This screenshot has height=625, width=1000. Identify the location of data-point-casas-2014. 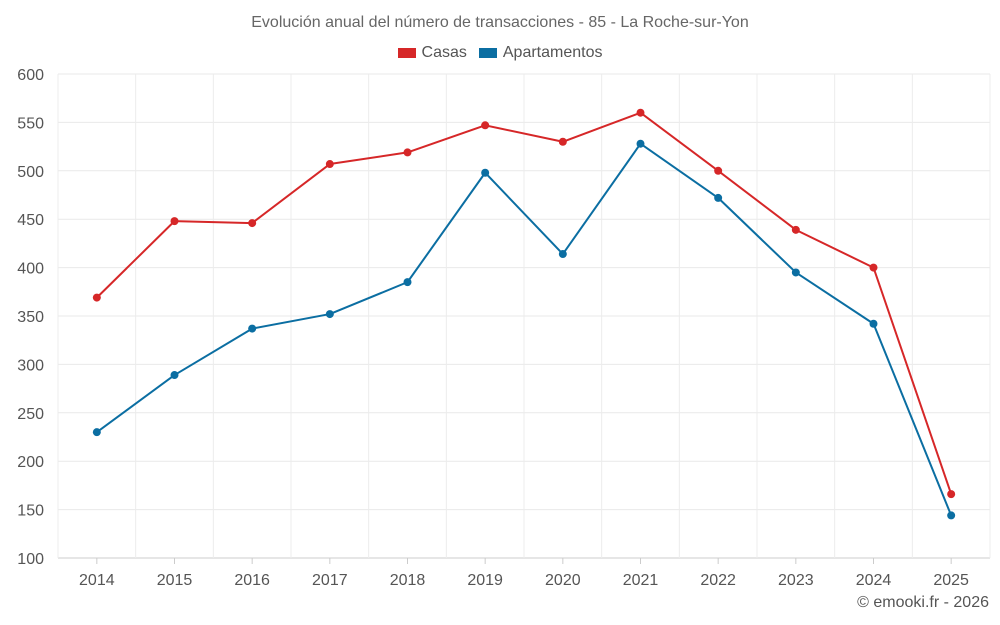
(96, 297).